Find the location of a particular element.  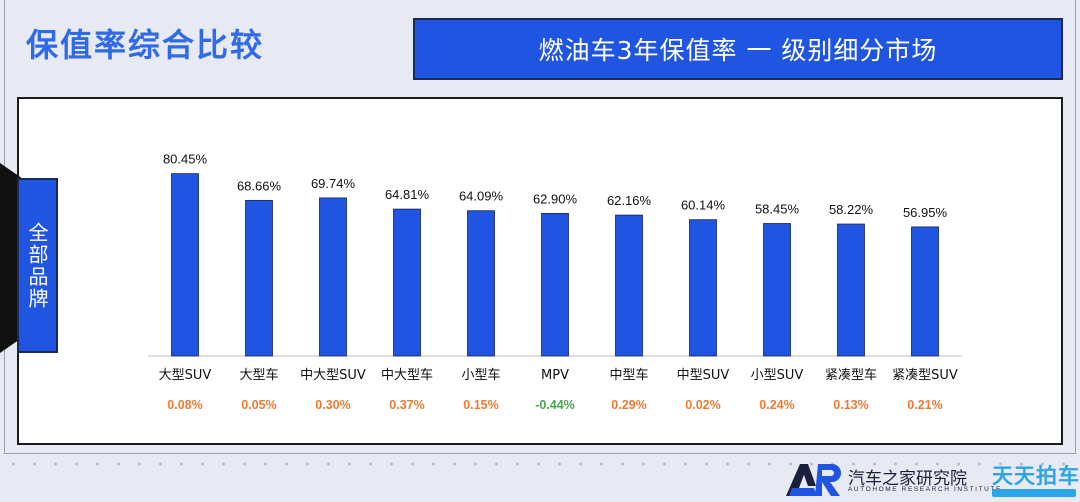

side-tab-bracket is located at coordinates (11, 258).